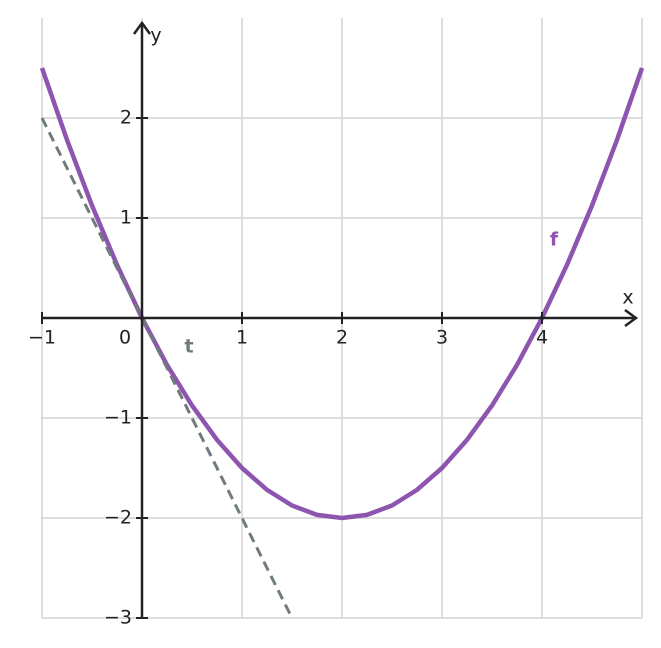 This screenshot has height=648, width=661. I want to click on y-tick-label: −3, so click(118, 618).